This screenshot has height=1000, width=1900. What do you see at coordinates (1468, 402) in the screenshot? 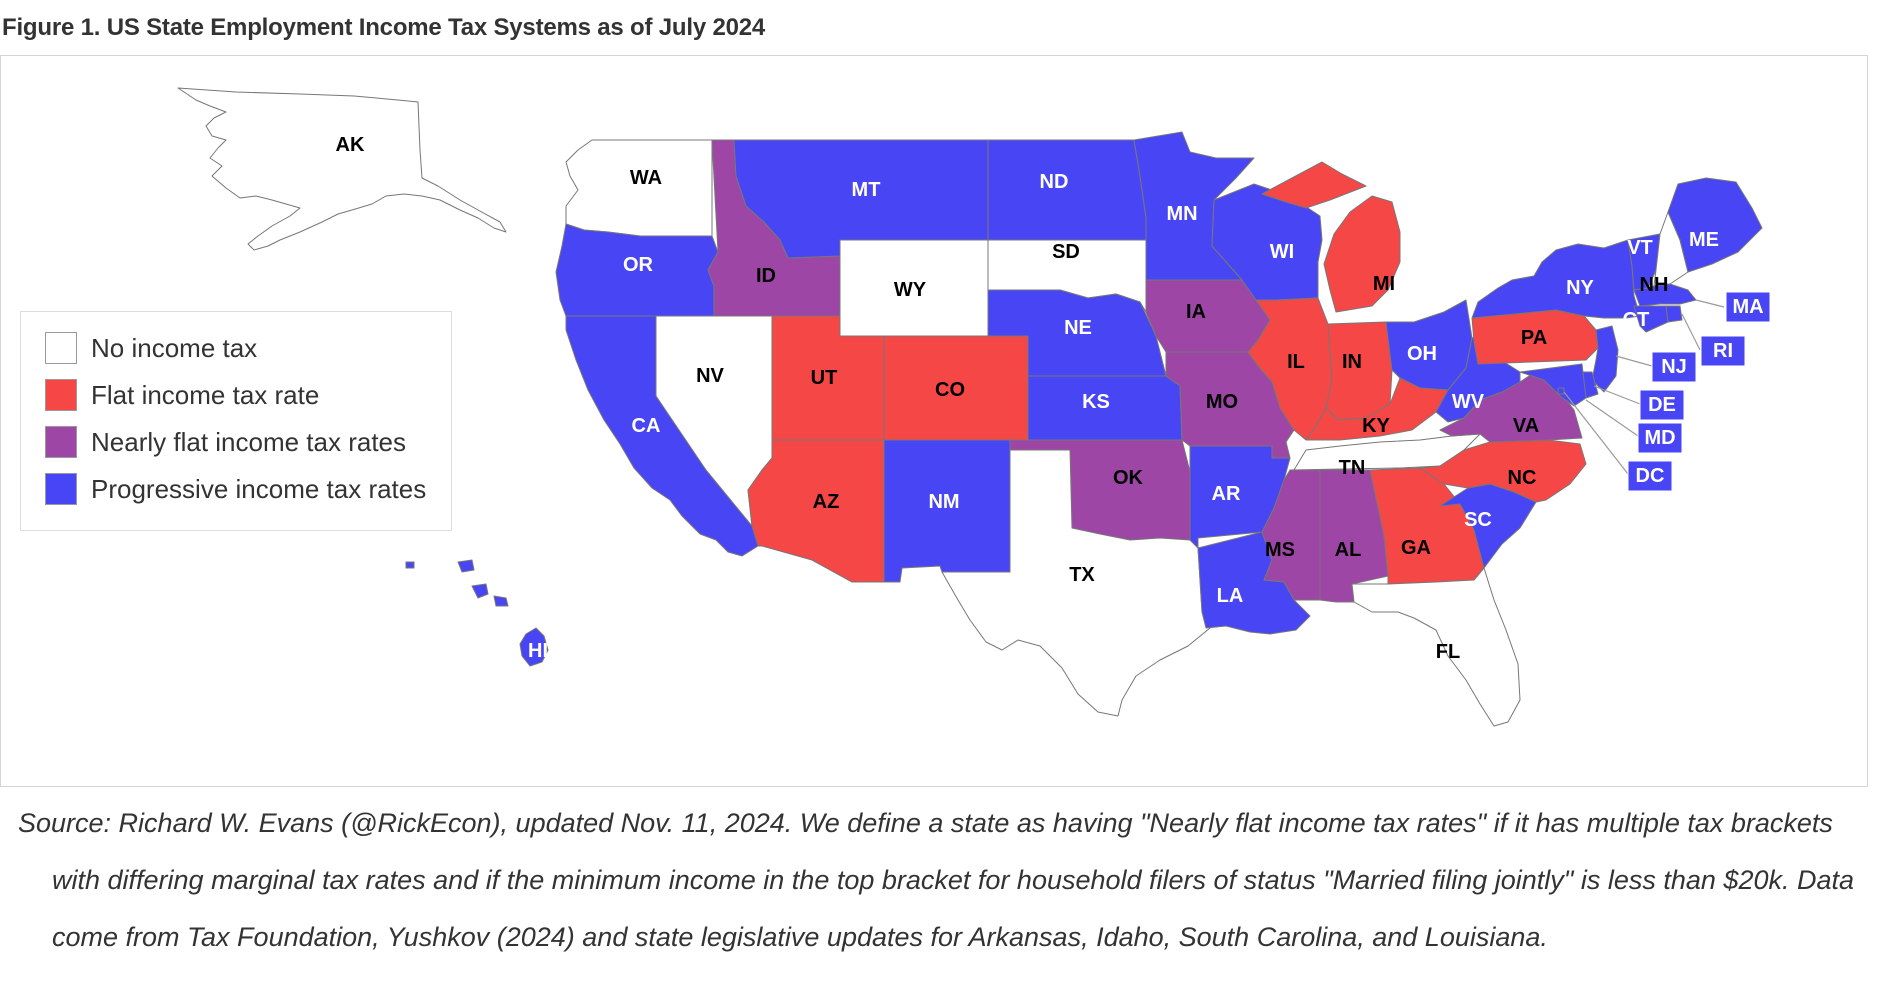
I see `state-label-wv: WV` at bounding box center [1468, 402].